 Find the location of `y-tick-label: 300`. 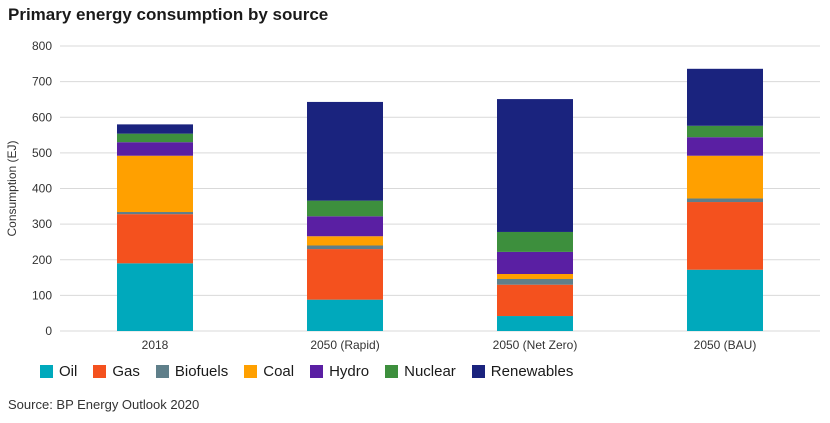

y-tick-label: 300 is located at coordinates (42, 224).